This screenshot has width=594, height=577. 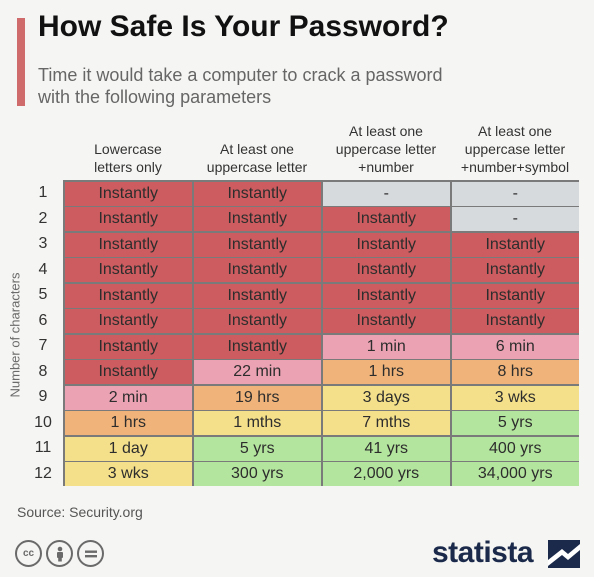 What do you see at coordinates (28, 553) in the screenshot?
I see `creative-commons-icon: cc` at bounding box center [28, 553].